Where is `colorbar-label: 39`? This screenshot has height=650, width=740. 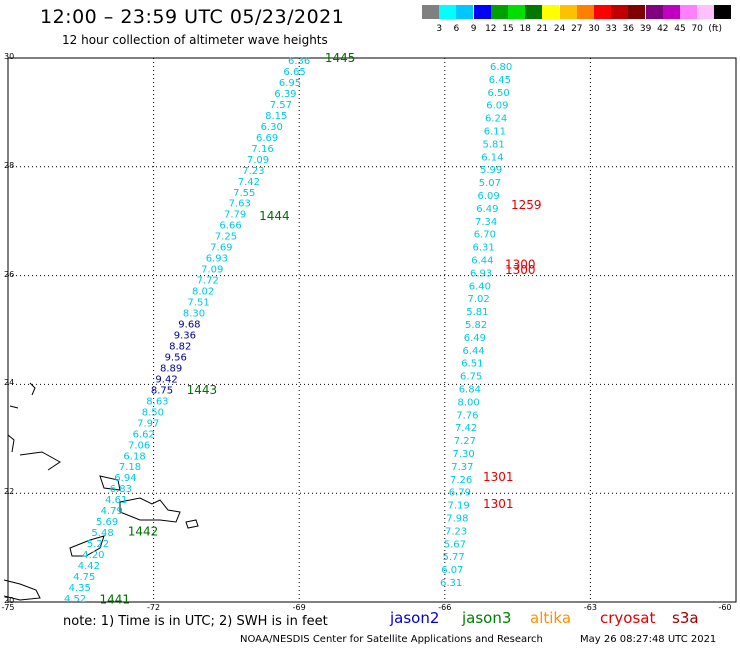
colorbar-label: 39 is located at coordinates (645, 29).